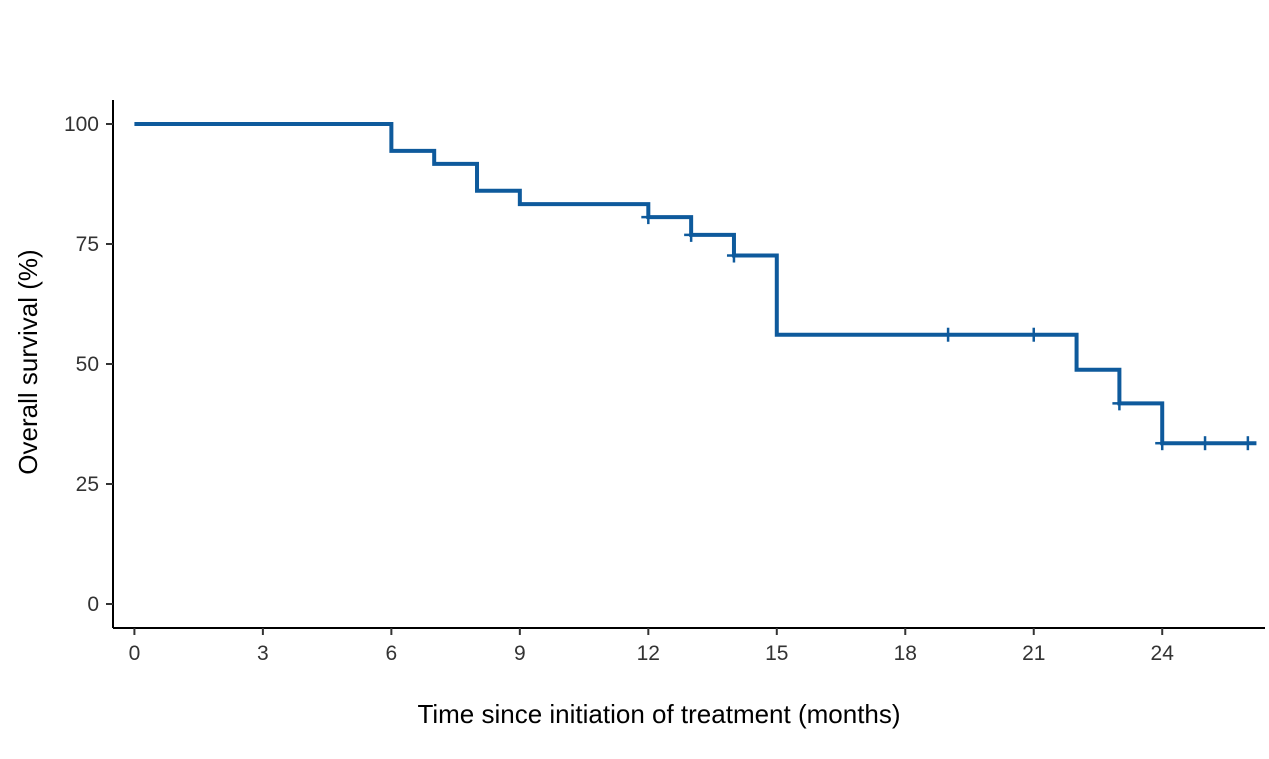 The height and width of the screenshot is (759, 1269). Describe the element at coordinates (28, 361) in the screenshot. I see `y-axis-title: Overall survival (%)` at that location.